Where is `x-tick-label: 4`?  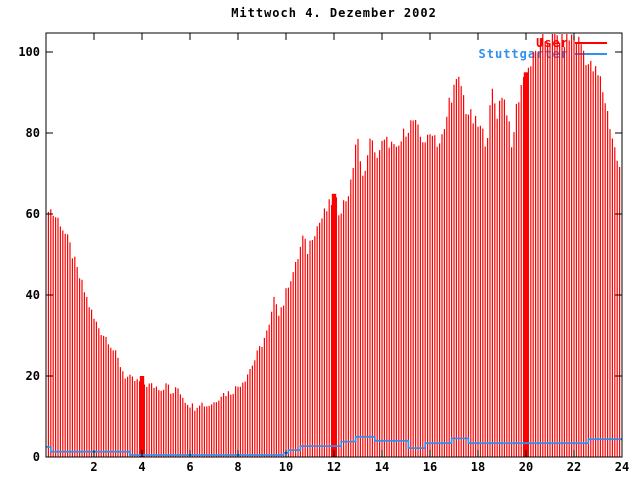
x-tick-label: 4 is located at coordinates (141, 467).